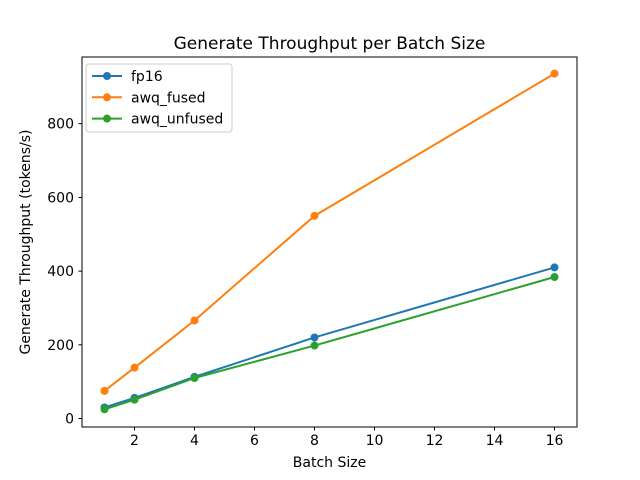  What do you see at coordinates (60, 198) in the screenshot?
I see `y-tick-label: 600` at bounding box center [60, 198].